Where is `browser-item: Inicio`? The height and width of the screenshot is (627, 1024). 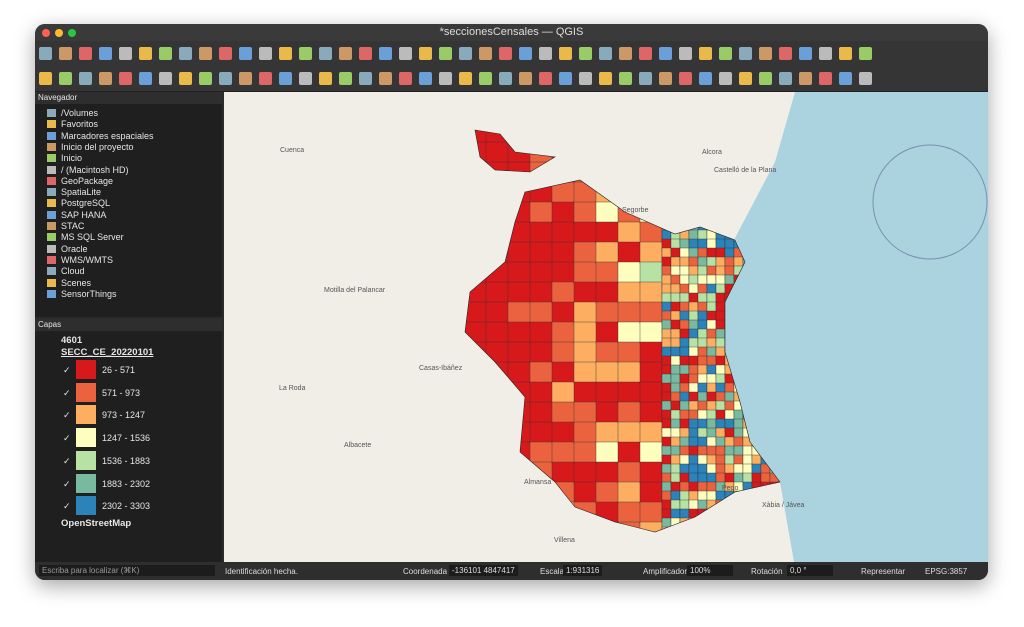
browser-item: Inicio is located at coordinates (72, 158).